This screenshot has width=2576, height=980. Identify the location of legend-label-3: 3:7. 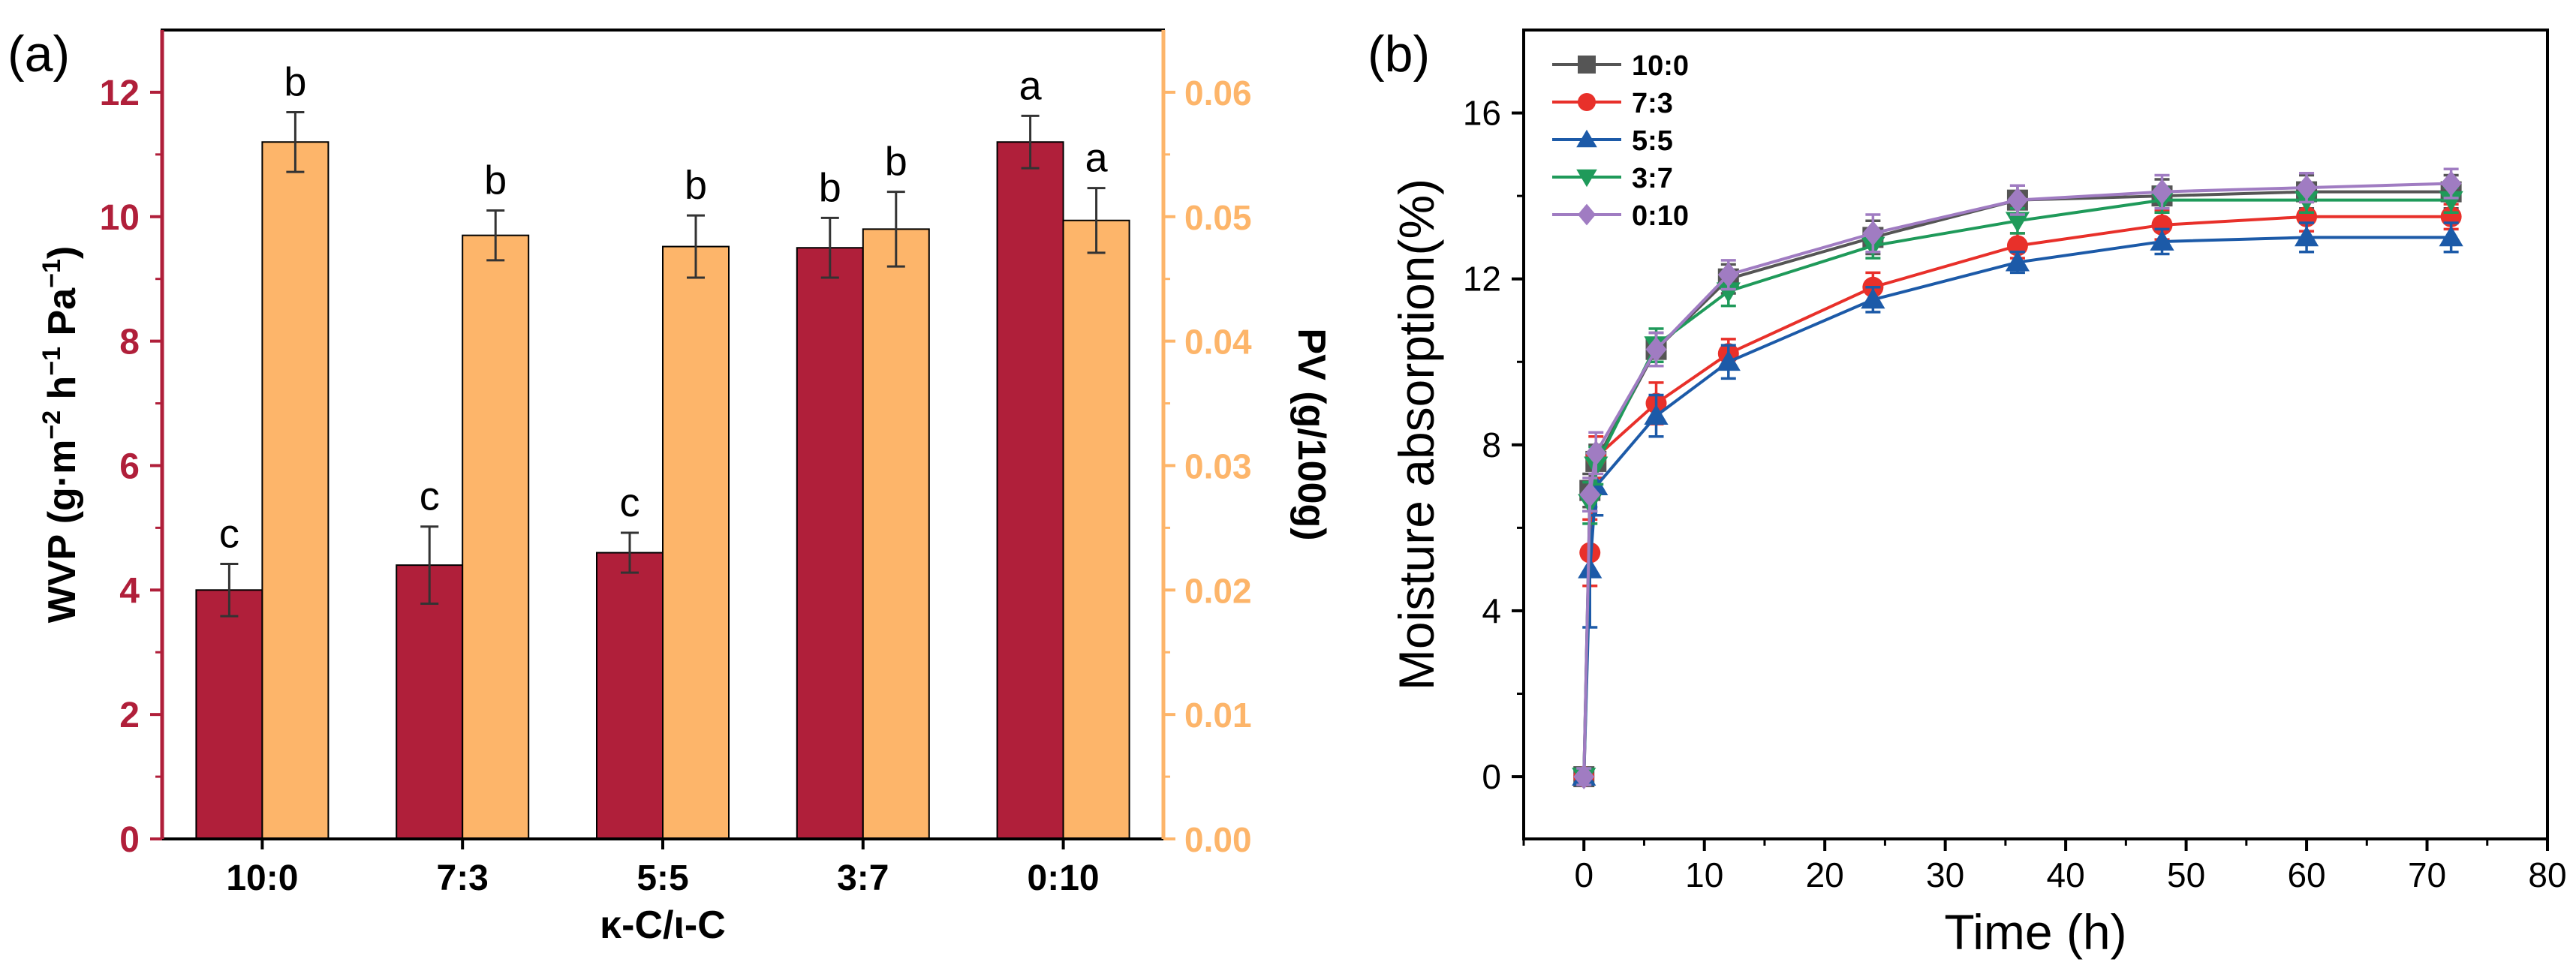
(1652, 178).